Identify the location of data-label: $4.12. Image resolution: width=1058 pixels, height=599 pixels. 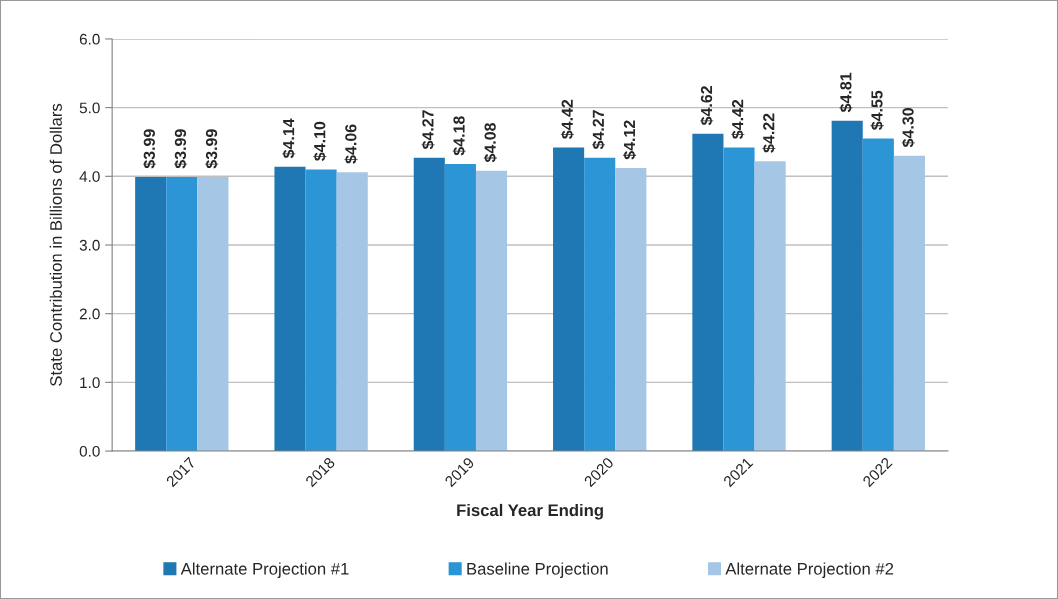
(630, 140).